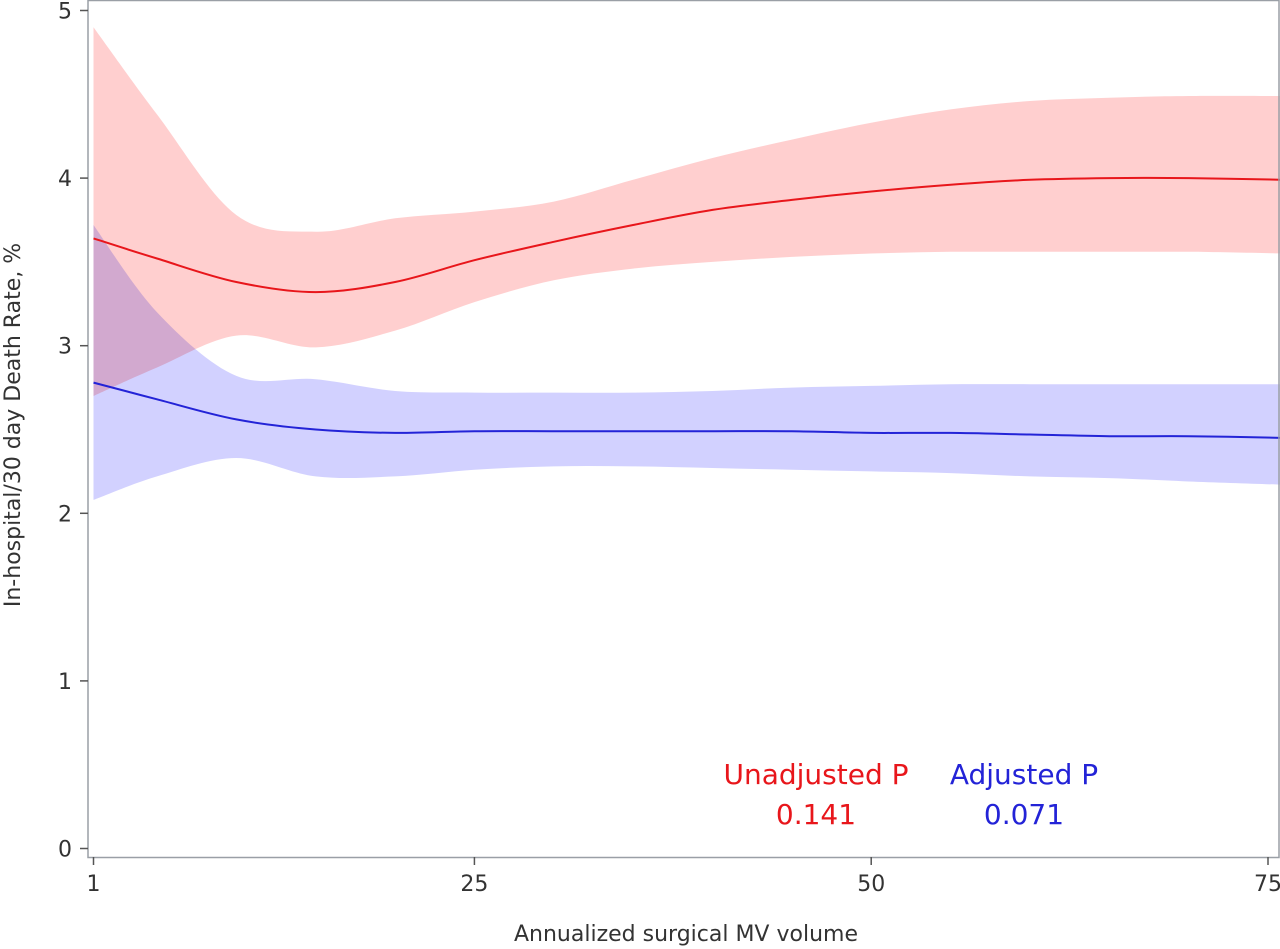  I want to click on adjusted-p-label: Adjusted P, so click(1024, 774).